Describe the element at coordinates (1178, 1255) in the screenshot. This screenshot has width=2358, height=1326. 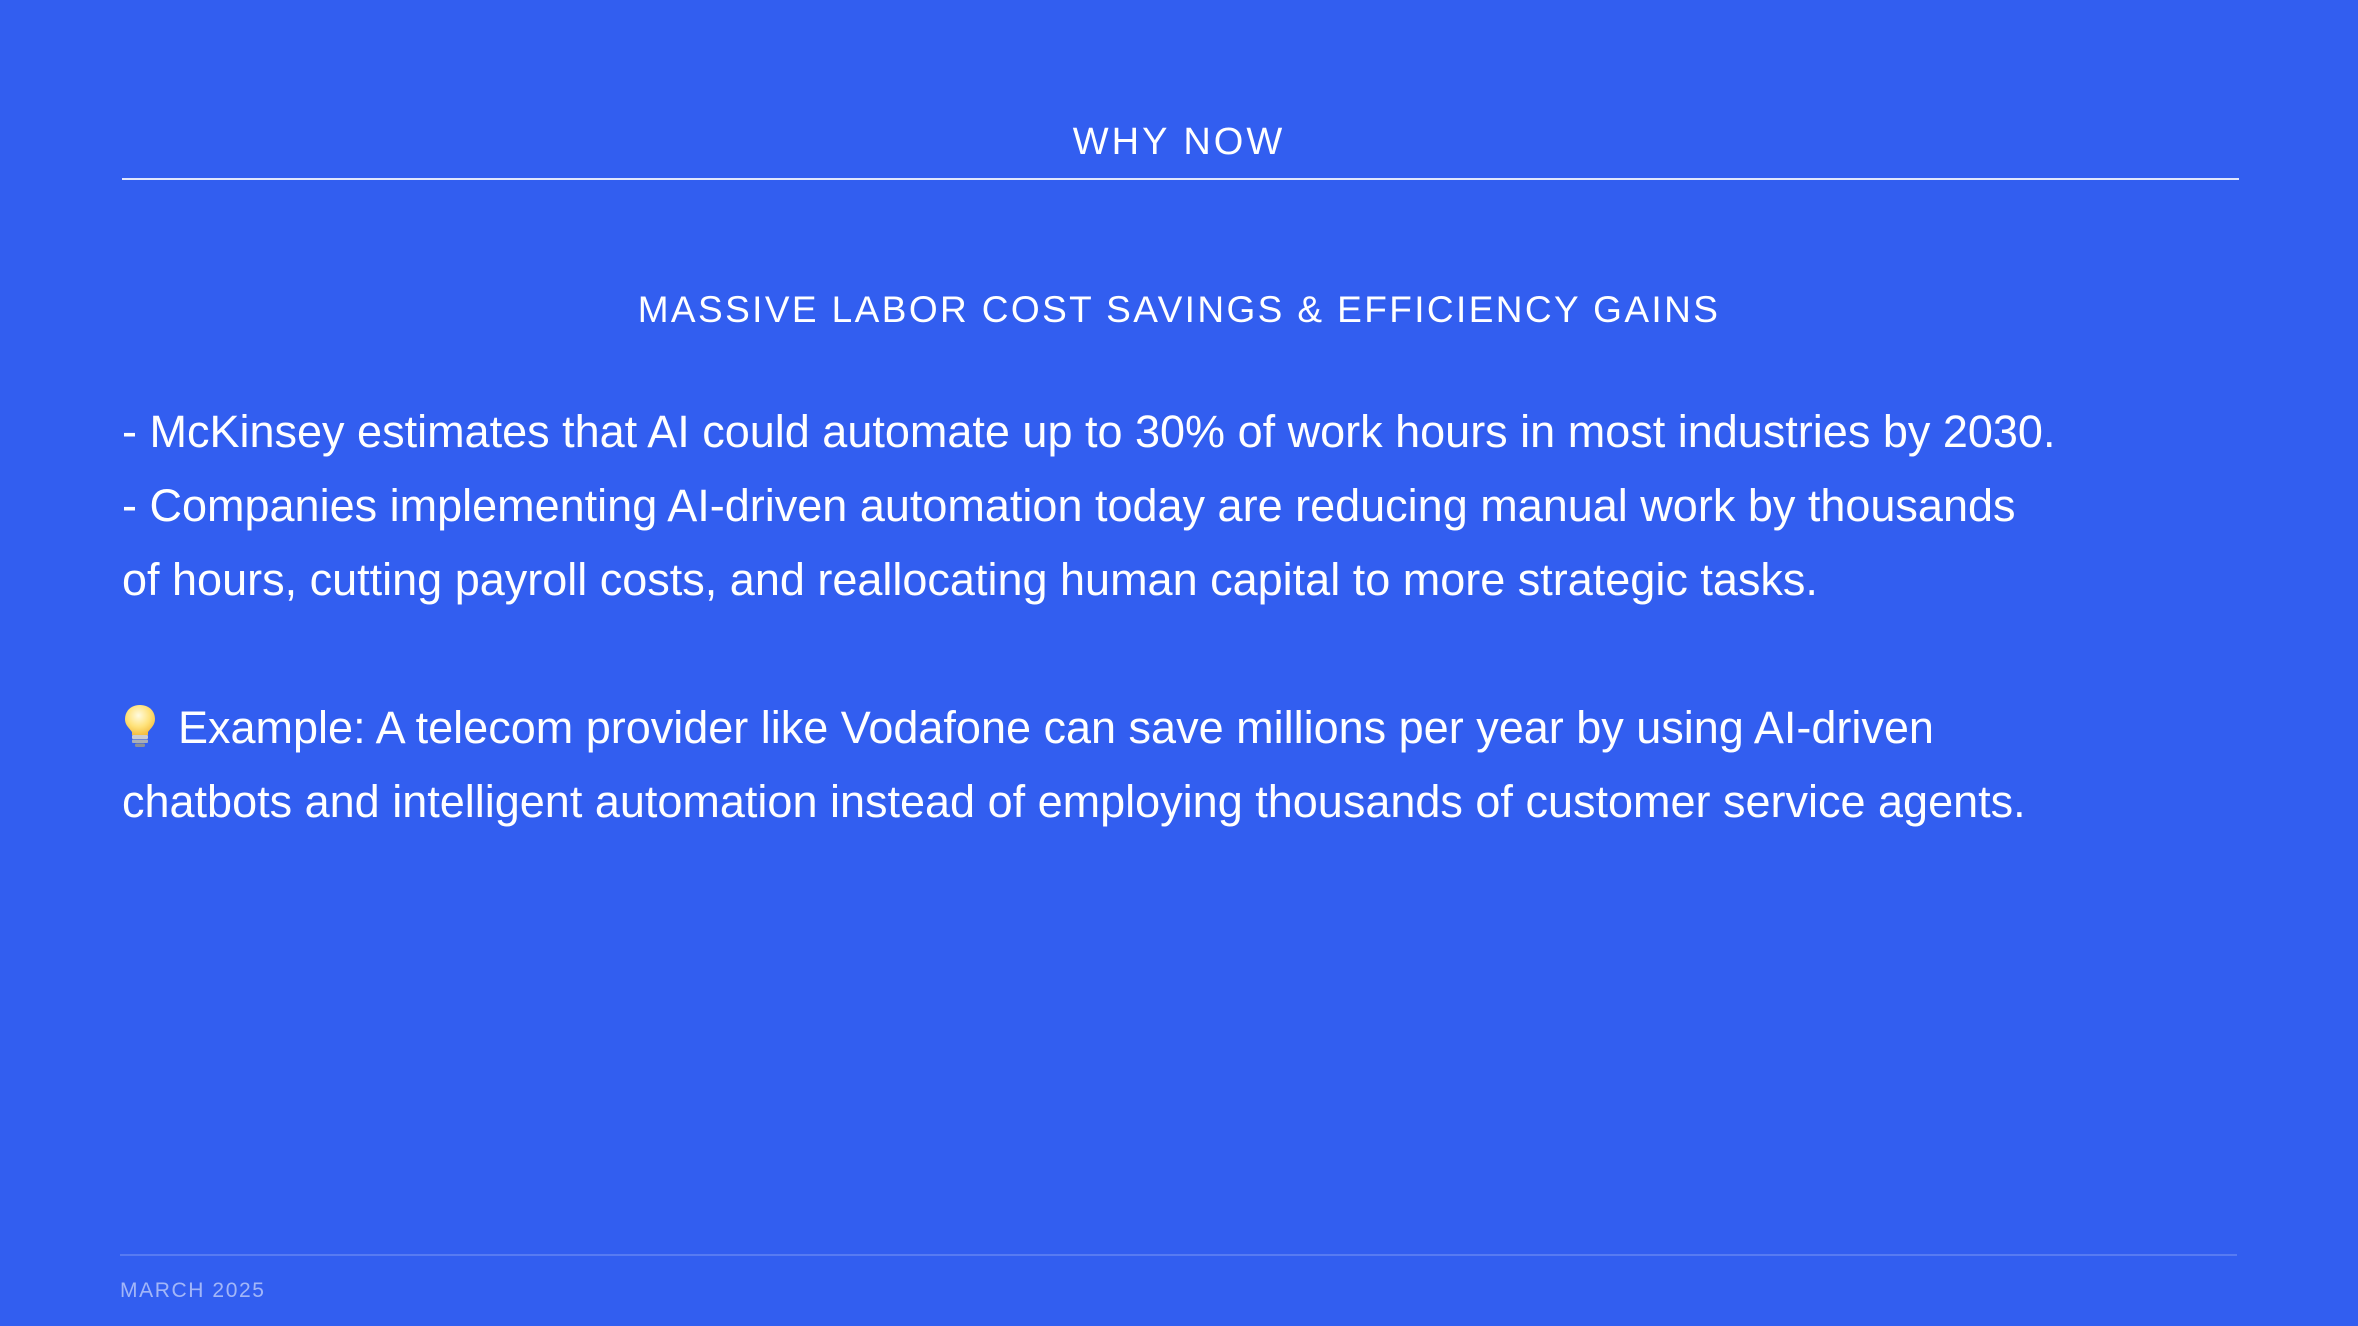
I see `footer-divider` at that location.